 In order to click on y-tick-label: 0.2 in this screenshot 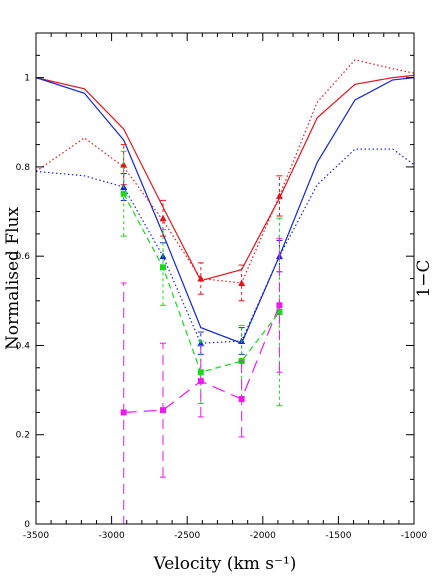, I will do `click(23, 436)`.